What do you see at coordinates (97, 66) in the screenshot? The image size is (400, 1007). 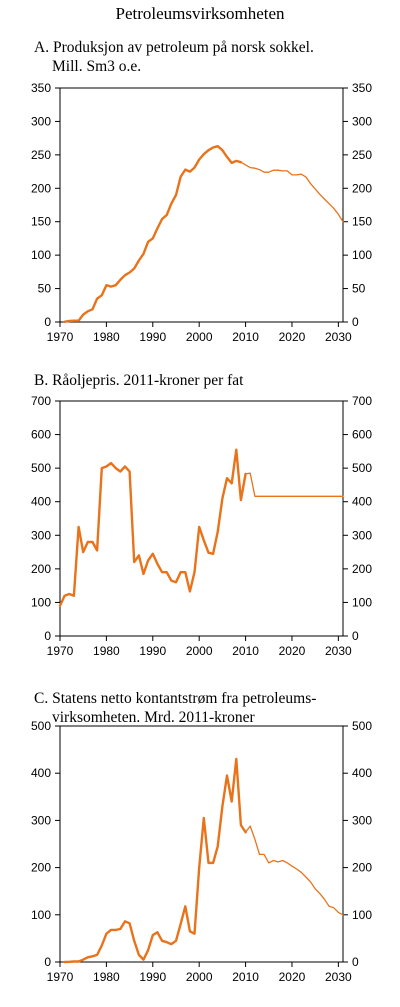 I see `chart-a-title-line2: Mill. Sm3 o.e.` at bounding box center [97, 66].